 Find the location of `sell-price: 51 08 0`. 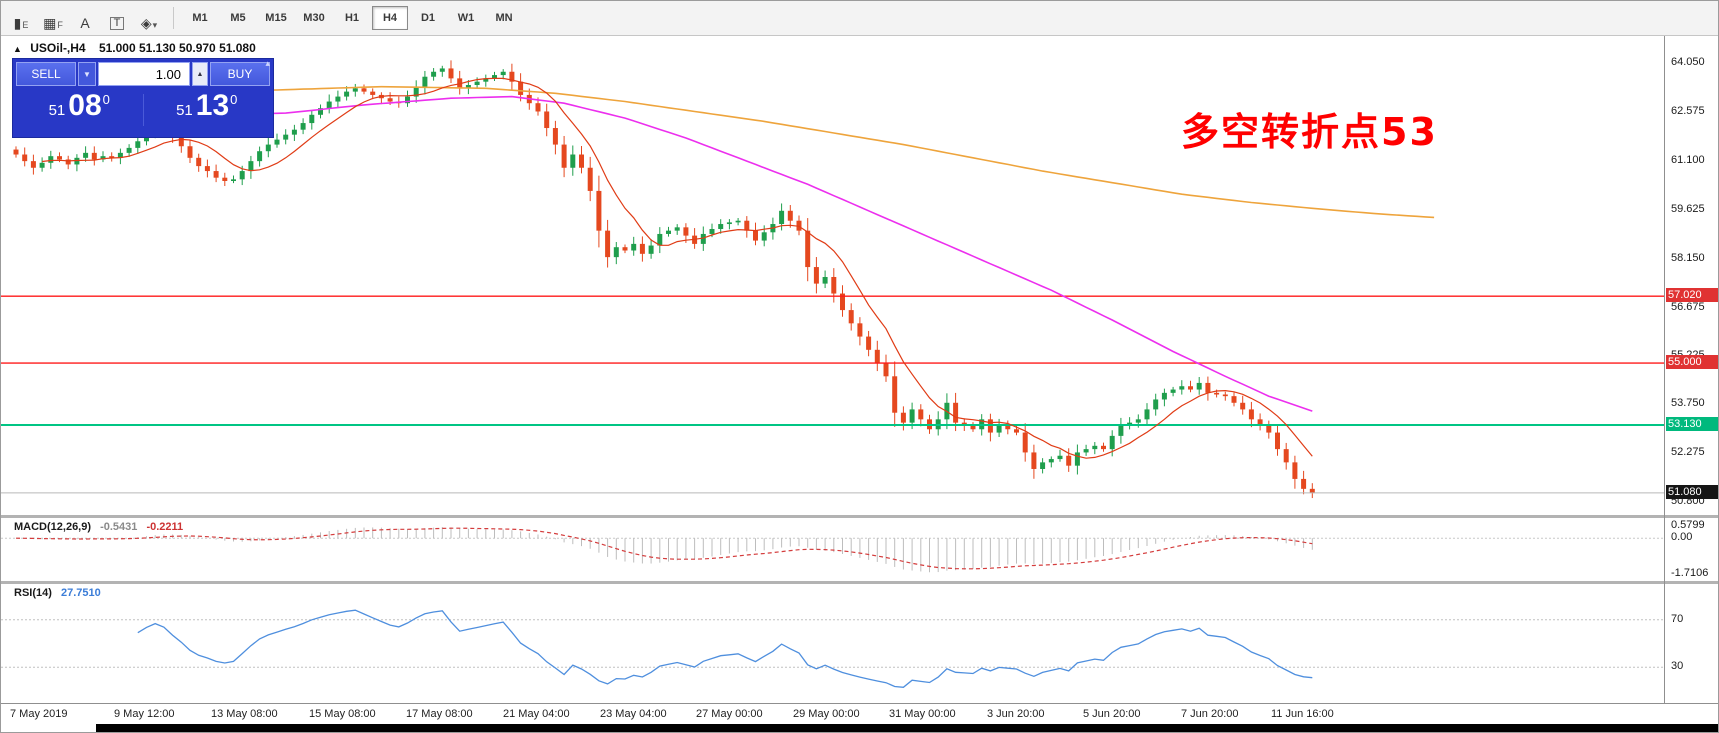

sell-price: 51 08 0 is located at coordinates (79, 110).